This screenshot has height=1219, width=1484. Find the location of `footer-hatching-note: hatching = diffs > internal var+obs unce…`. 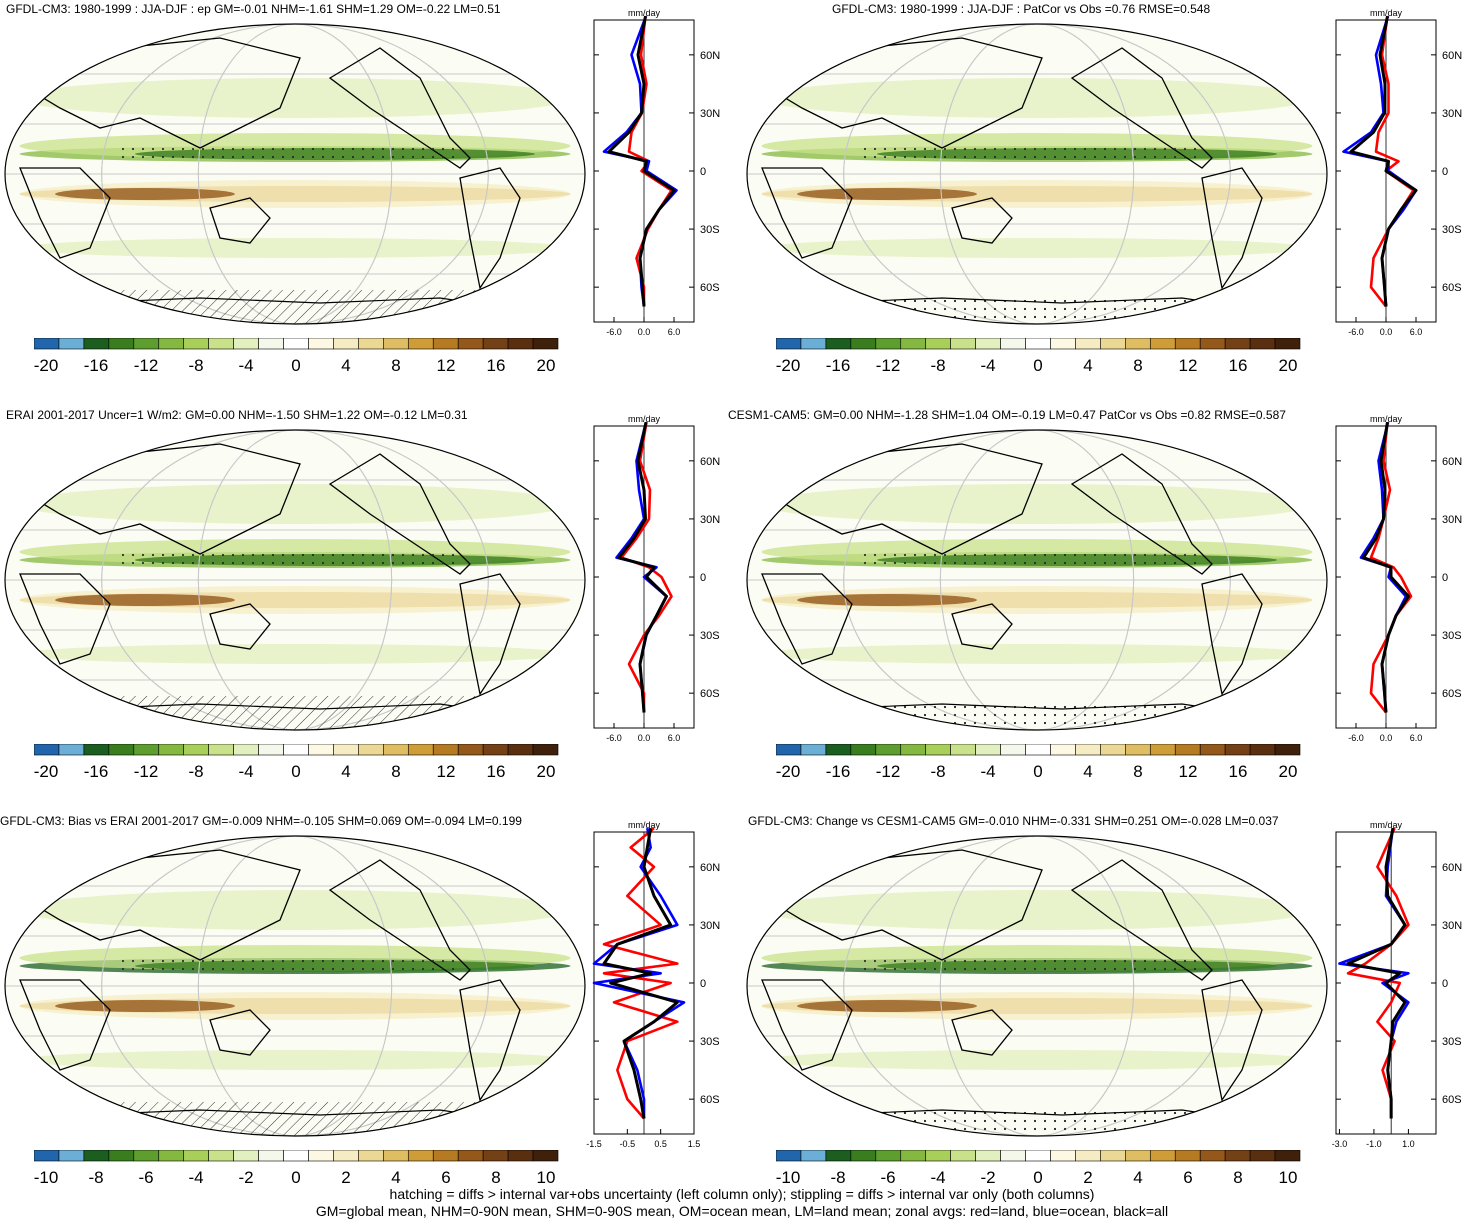

footer-hatching-note: hatching = diffs > internal var+obs unce… is located at coordinates (742, 1194).